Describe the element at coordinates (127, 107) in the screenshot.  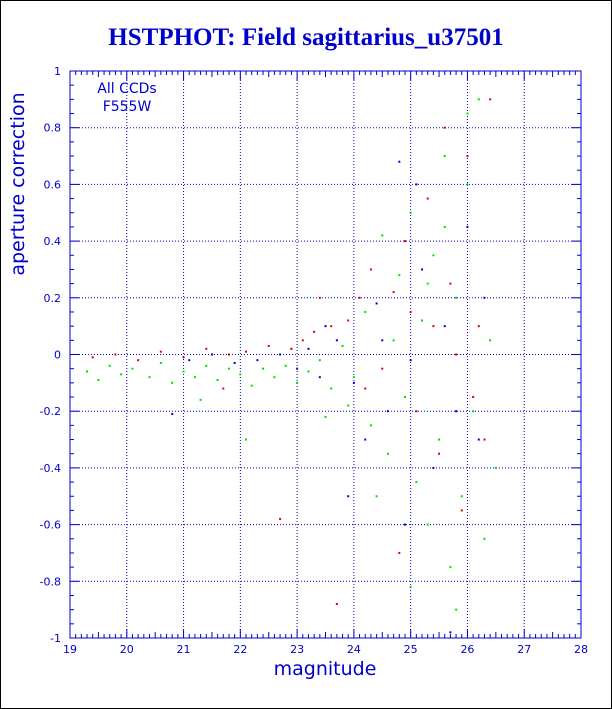
I see `annotation-filter: F555W` at that location.